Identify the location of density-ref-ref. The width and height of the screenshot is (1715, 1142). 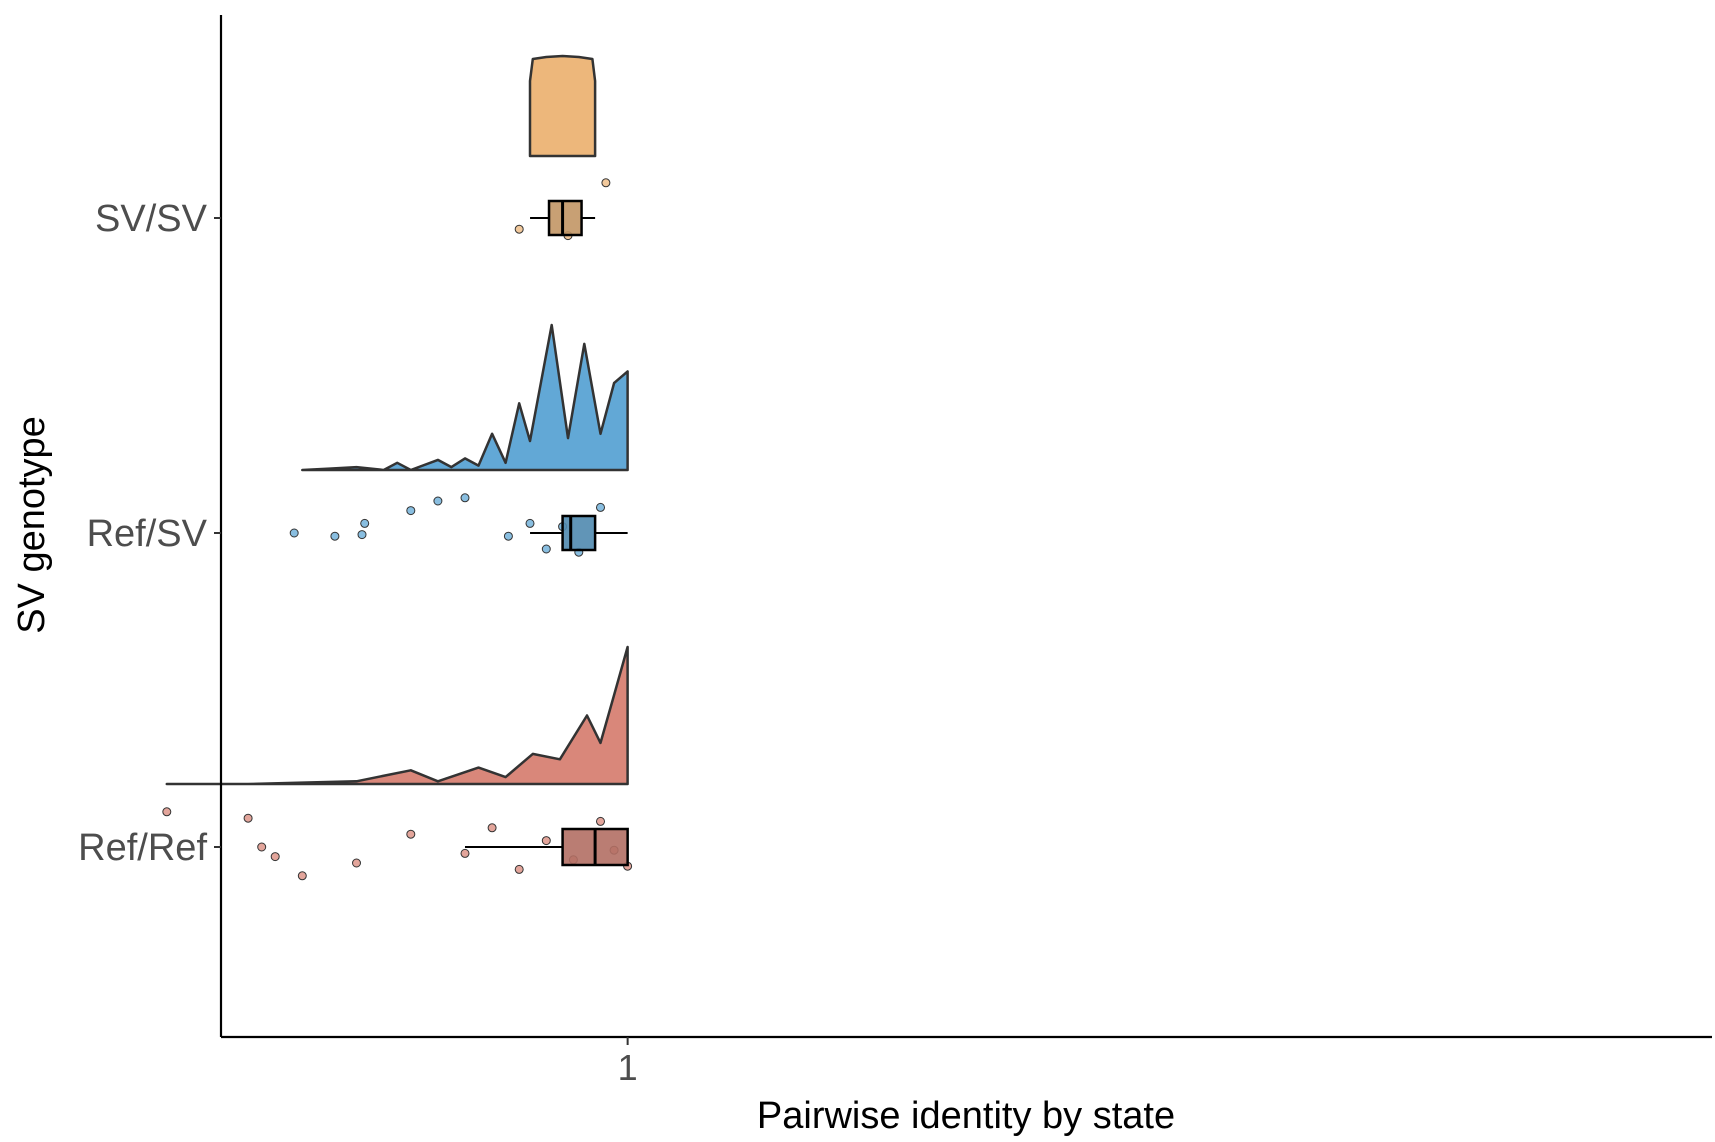
(397, 715).